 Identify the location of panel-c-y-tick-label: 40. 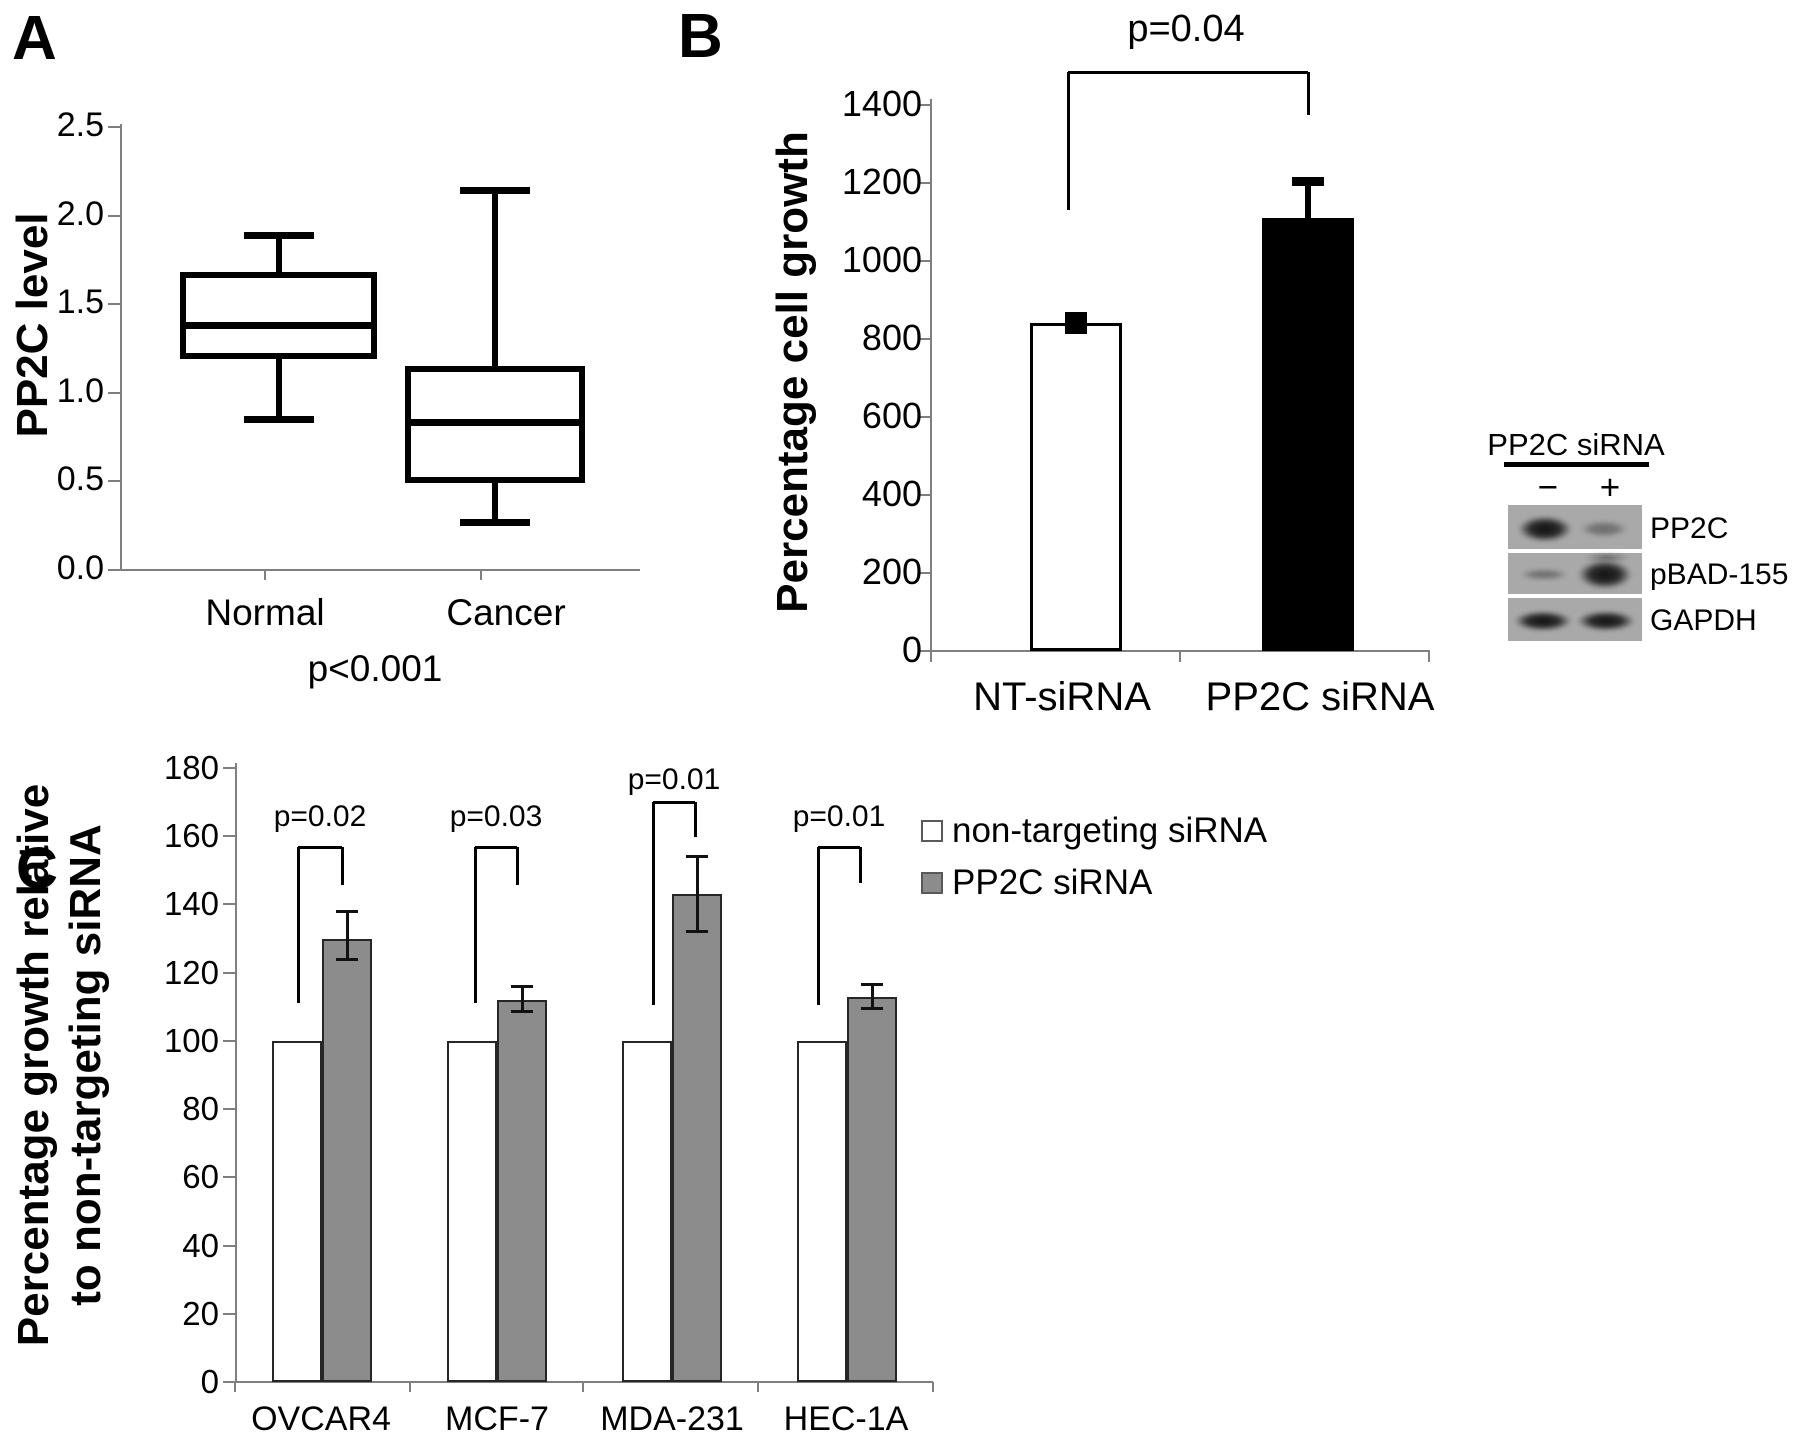
(200, 1245).